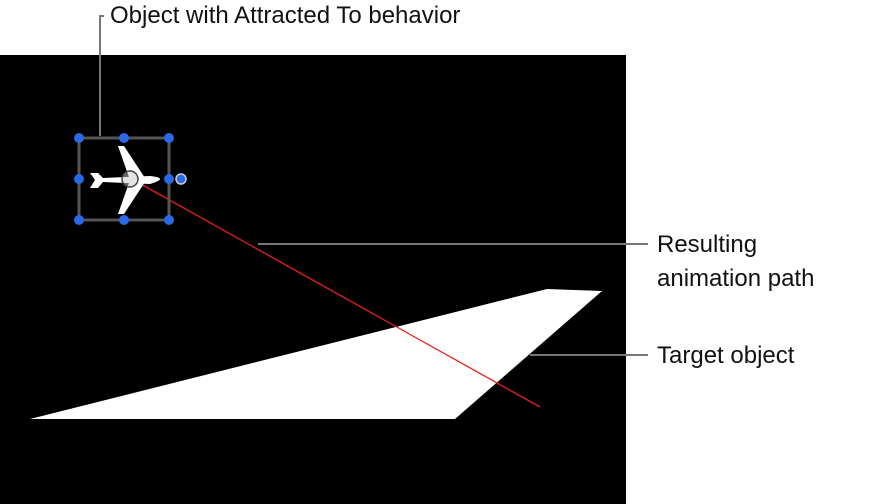 The image size is (892, 504). Describe the element at coordinates (130, 179) in the screenshot. I see `anchor-point-icon` at that location.